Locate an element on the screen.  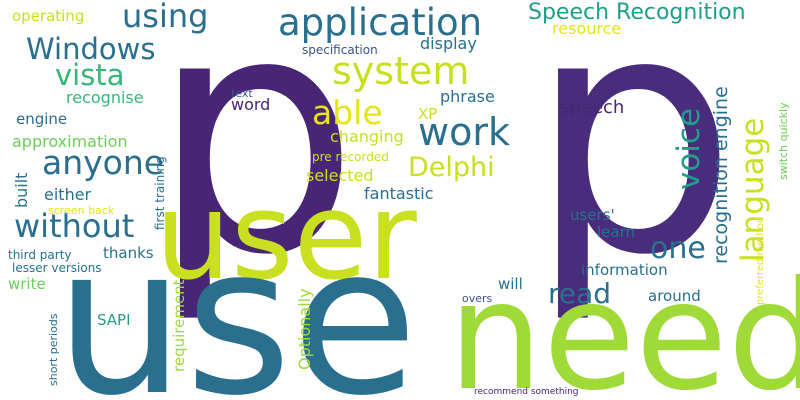
word-recommend-something: recommend something is located at coordinates (526, 392).